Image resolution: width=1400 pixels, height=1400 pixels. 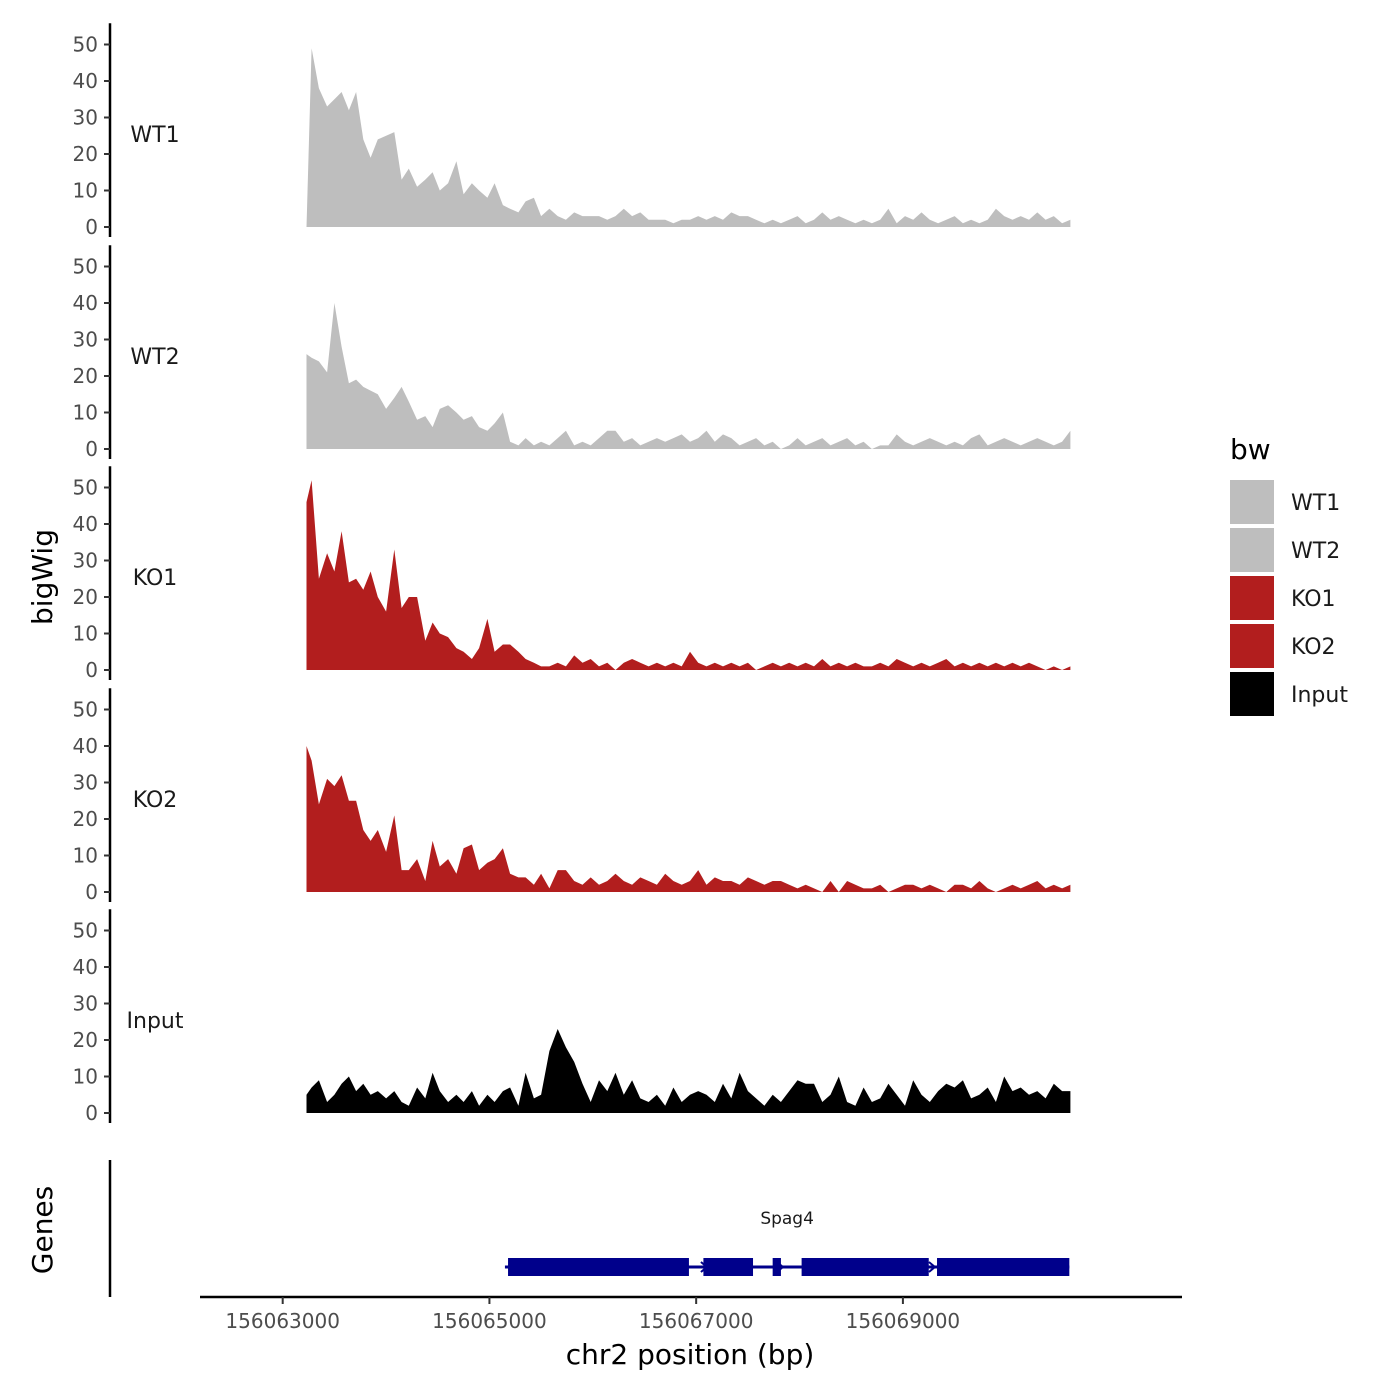 What do you see at coordinates (1313, 647) in the screenshot?
I see `legend-label-ko2: KO2` at bounding box center [1313, 647].